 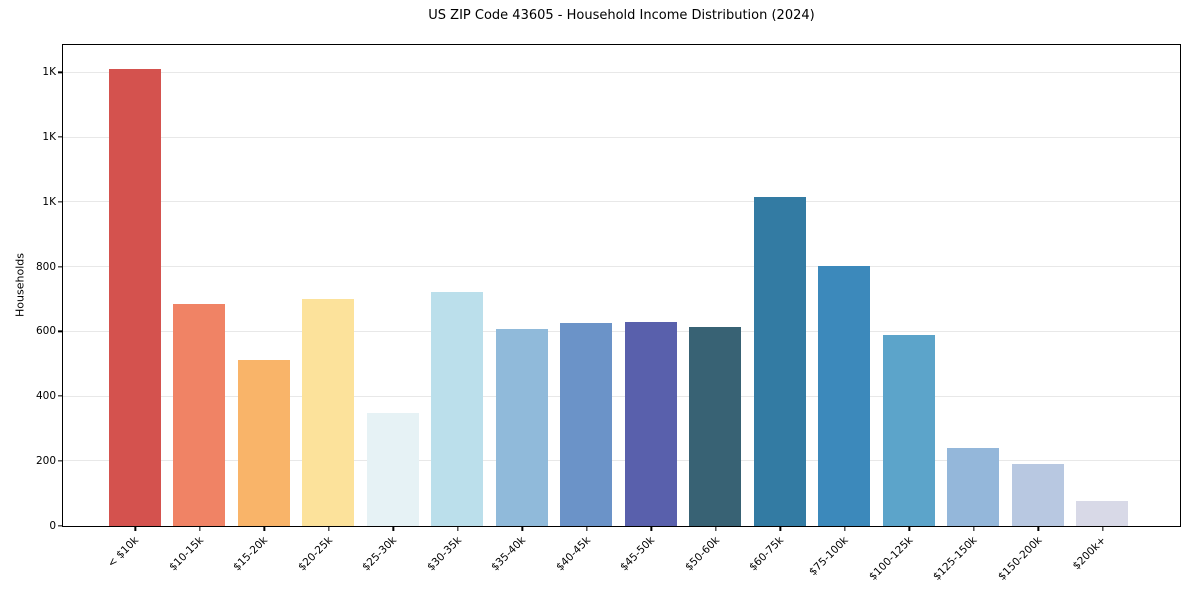 What do you see at coordinates (380, 554) in the screenshot?
I see `x-tick-label: $25-30k` at bounding box center [380, 554].